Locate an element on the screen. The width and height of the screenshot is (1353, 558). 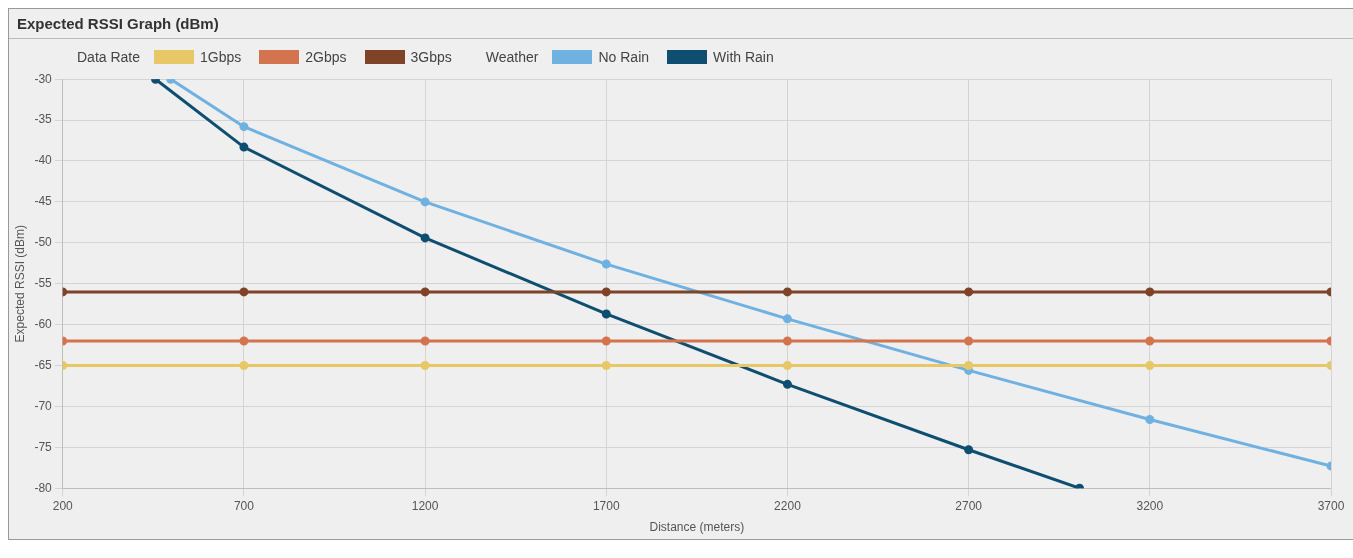
y-tick-label: -60 is located at coordinates (43, 323).